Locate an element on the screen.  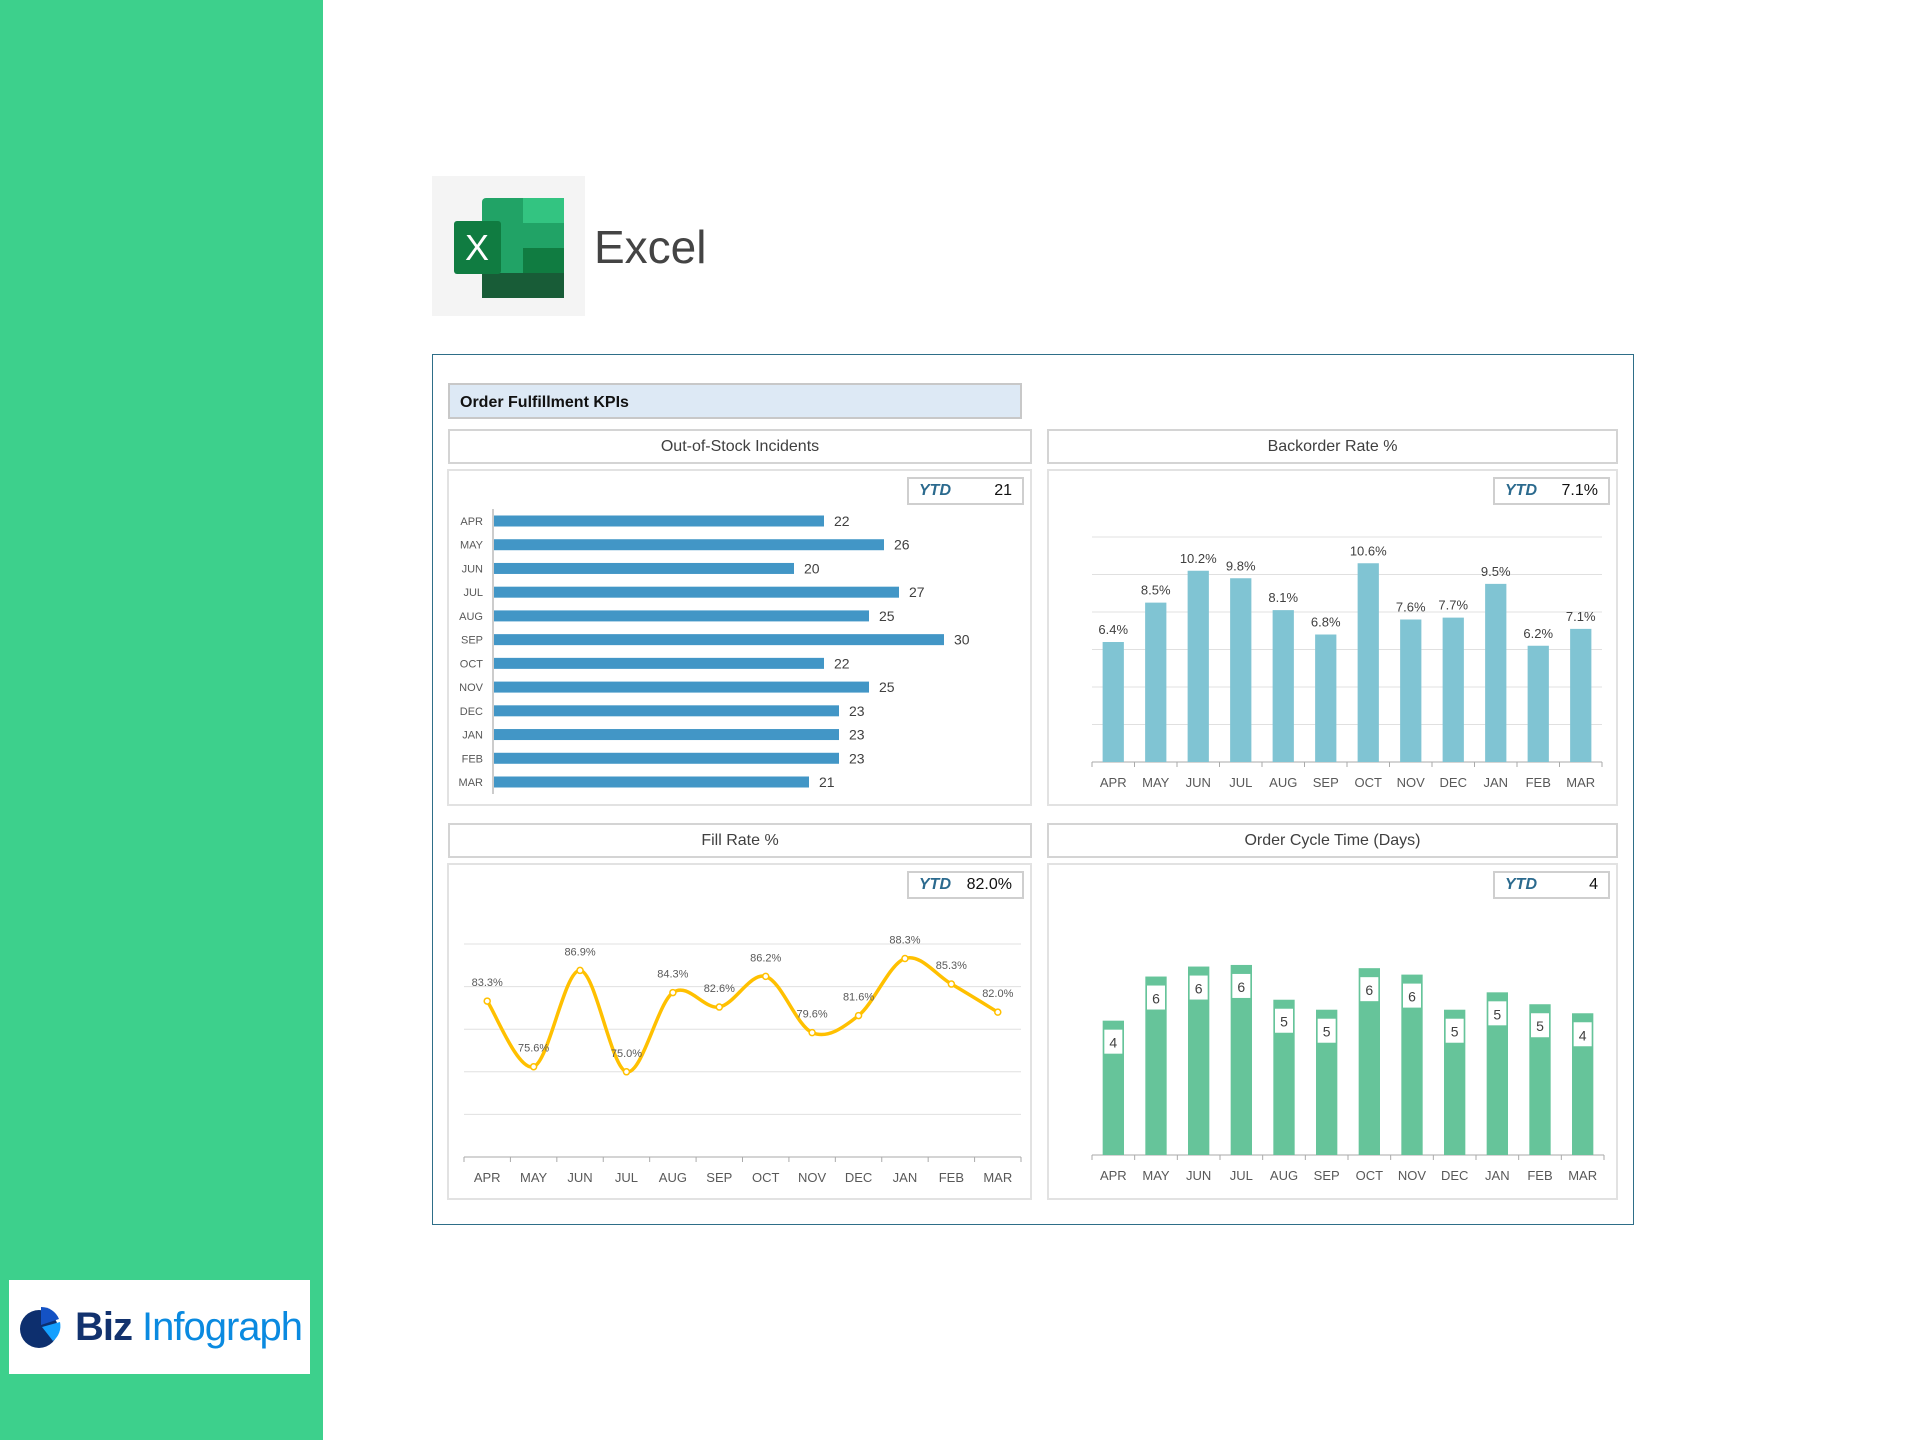
excel-icon: X is located at coordinates (509, 248).